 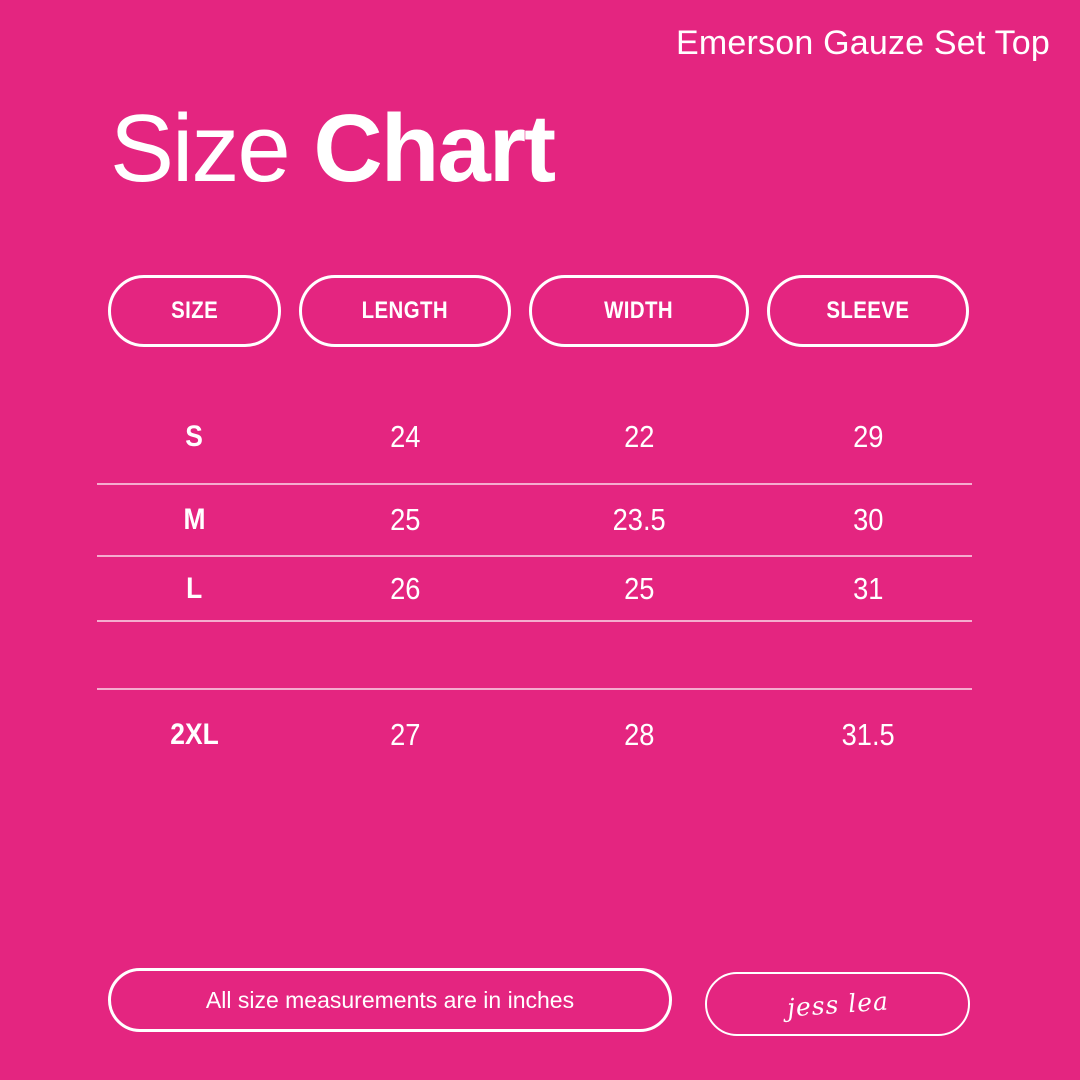 I want to click on column-pill-length: LENGTH, so click(x=405, y=311).